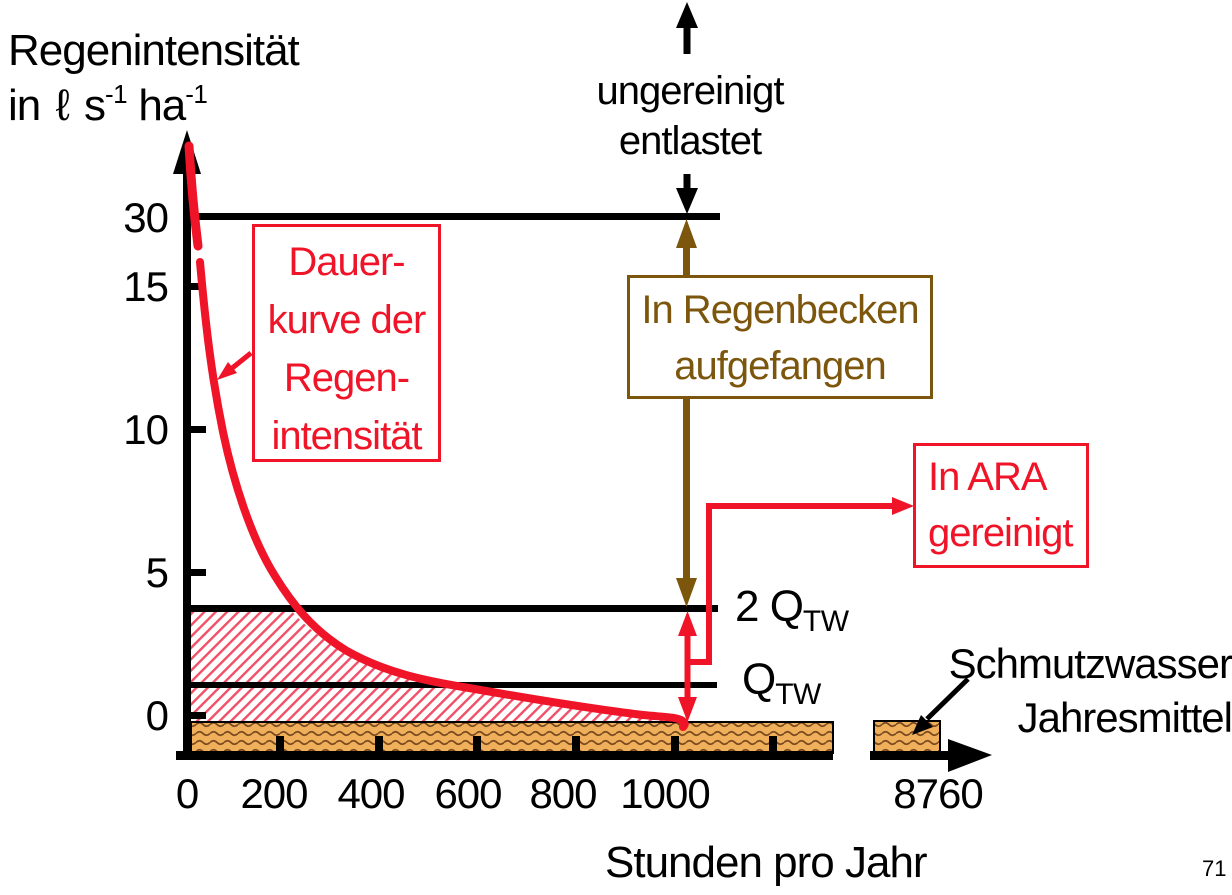 Image resolution: width=1232 pixels, height=895 pixels. What do you see at coordinates (1124, 717) in the screenshot?
I see `schmutzwasser-line2: Jahresmittel` at bounding box center [1124, 717].